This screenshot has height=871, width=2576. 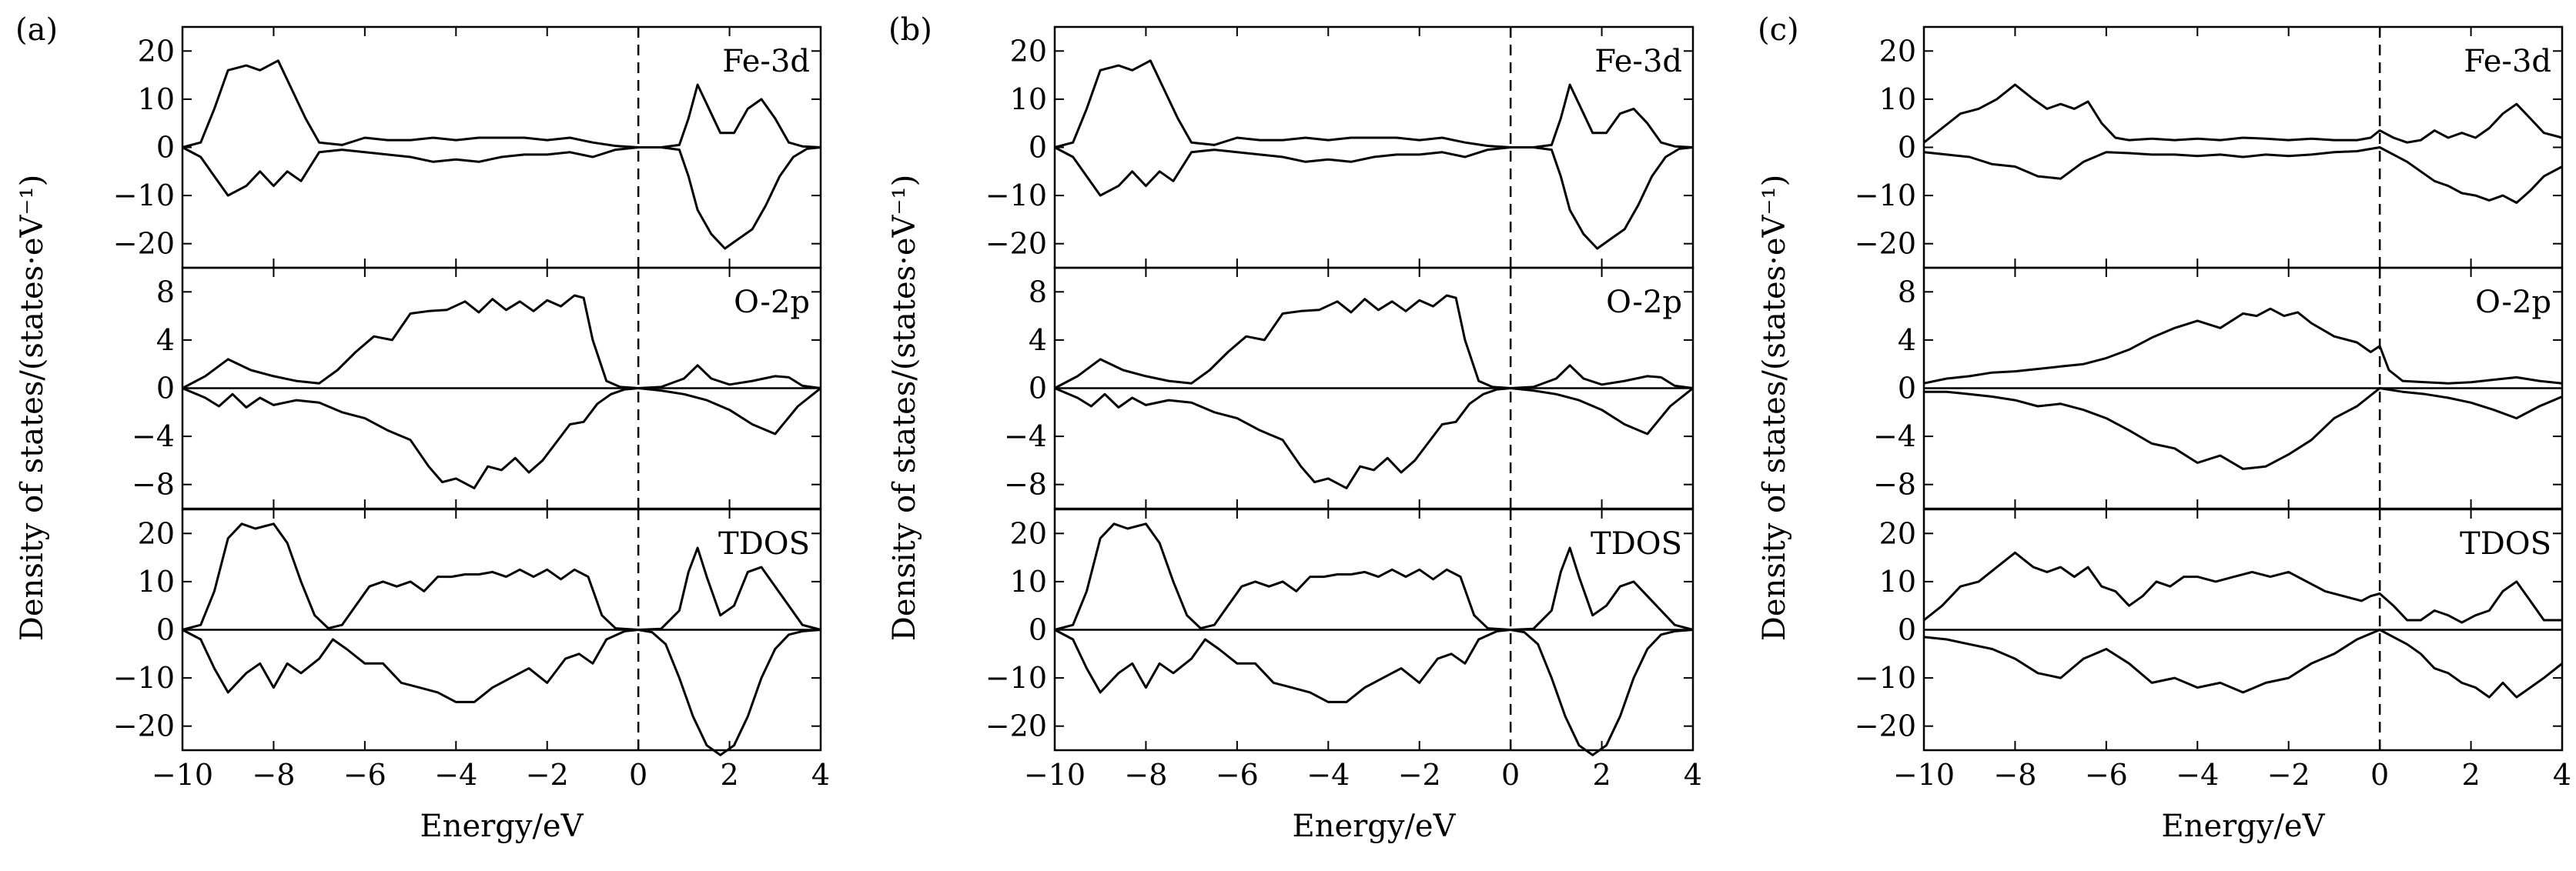 I want to click on panel-label: (a), so click(x=36, y=30).